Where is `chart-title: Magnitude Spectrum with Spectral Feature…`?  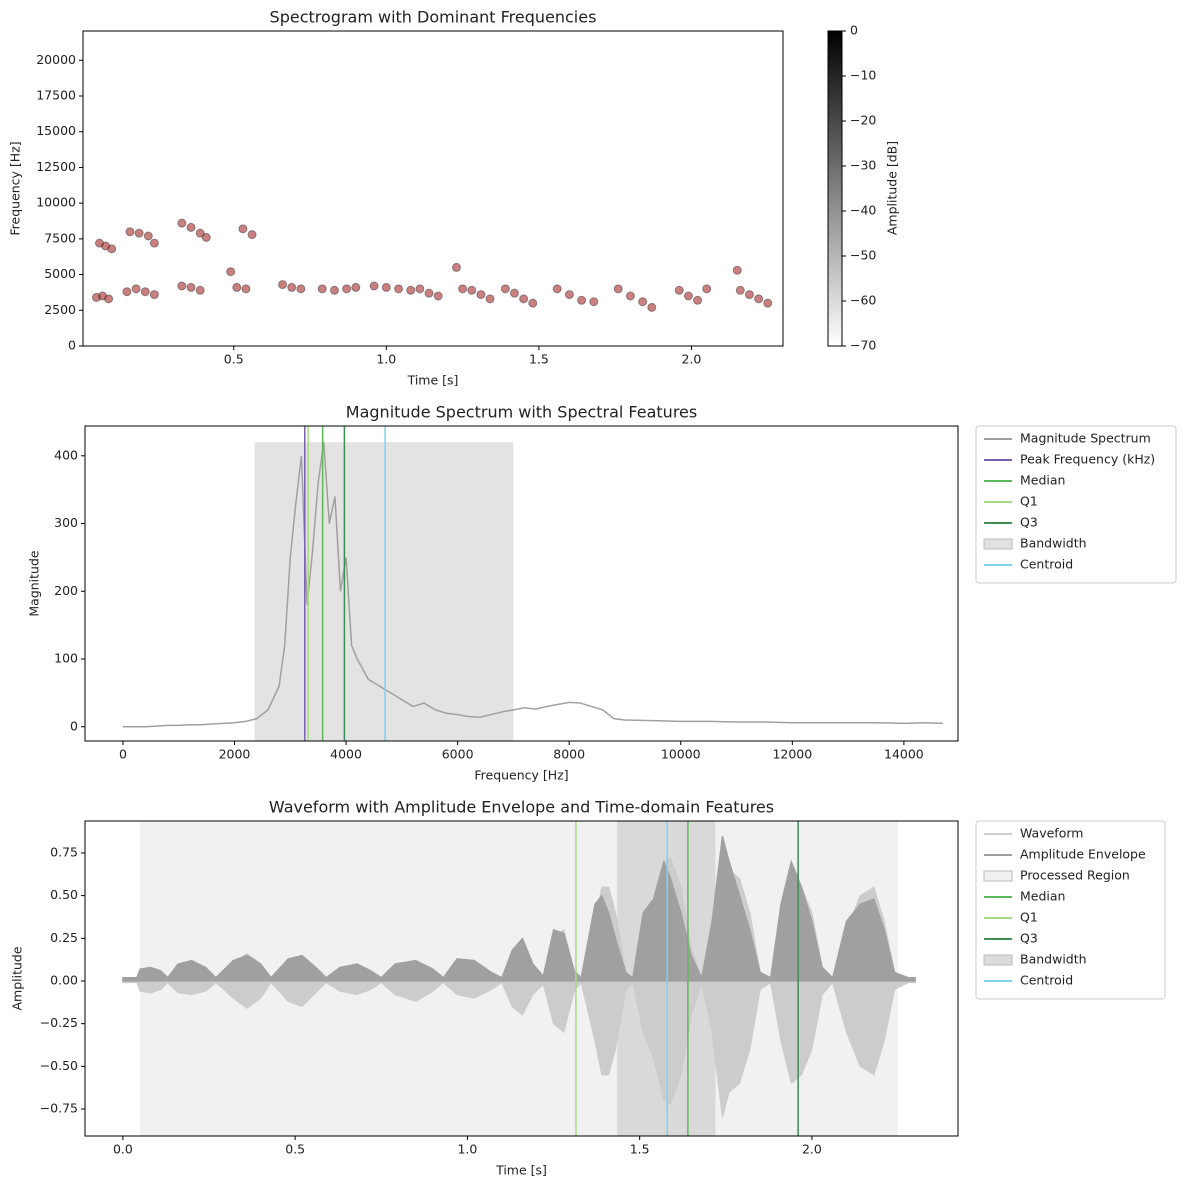
chart-title: Magnitude Spectrum with Spectral Feature… is located at coordinates (521, 412).